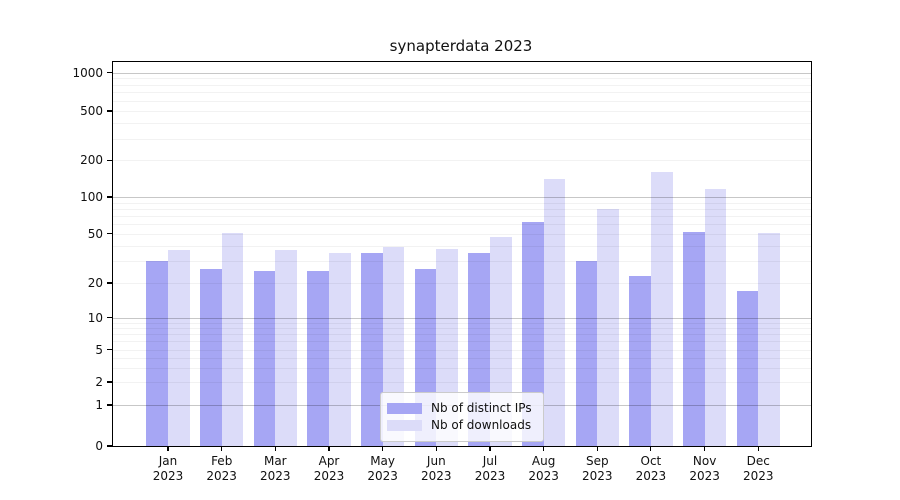 Image resolution: width=900 pixels, height=500 pixels. Describe the element at coordinates (651, 461) in the screenshot. I see `x-tick-month: Oct` at that location.